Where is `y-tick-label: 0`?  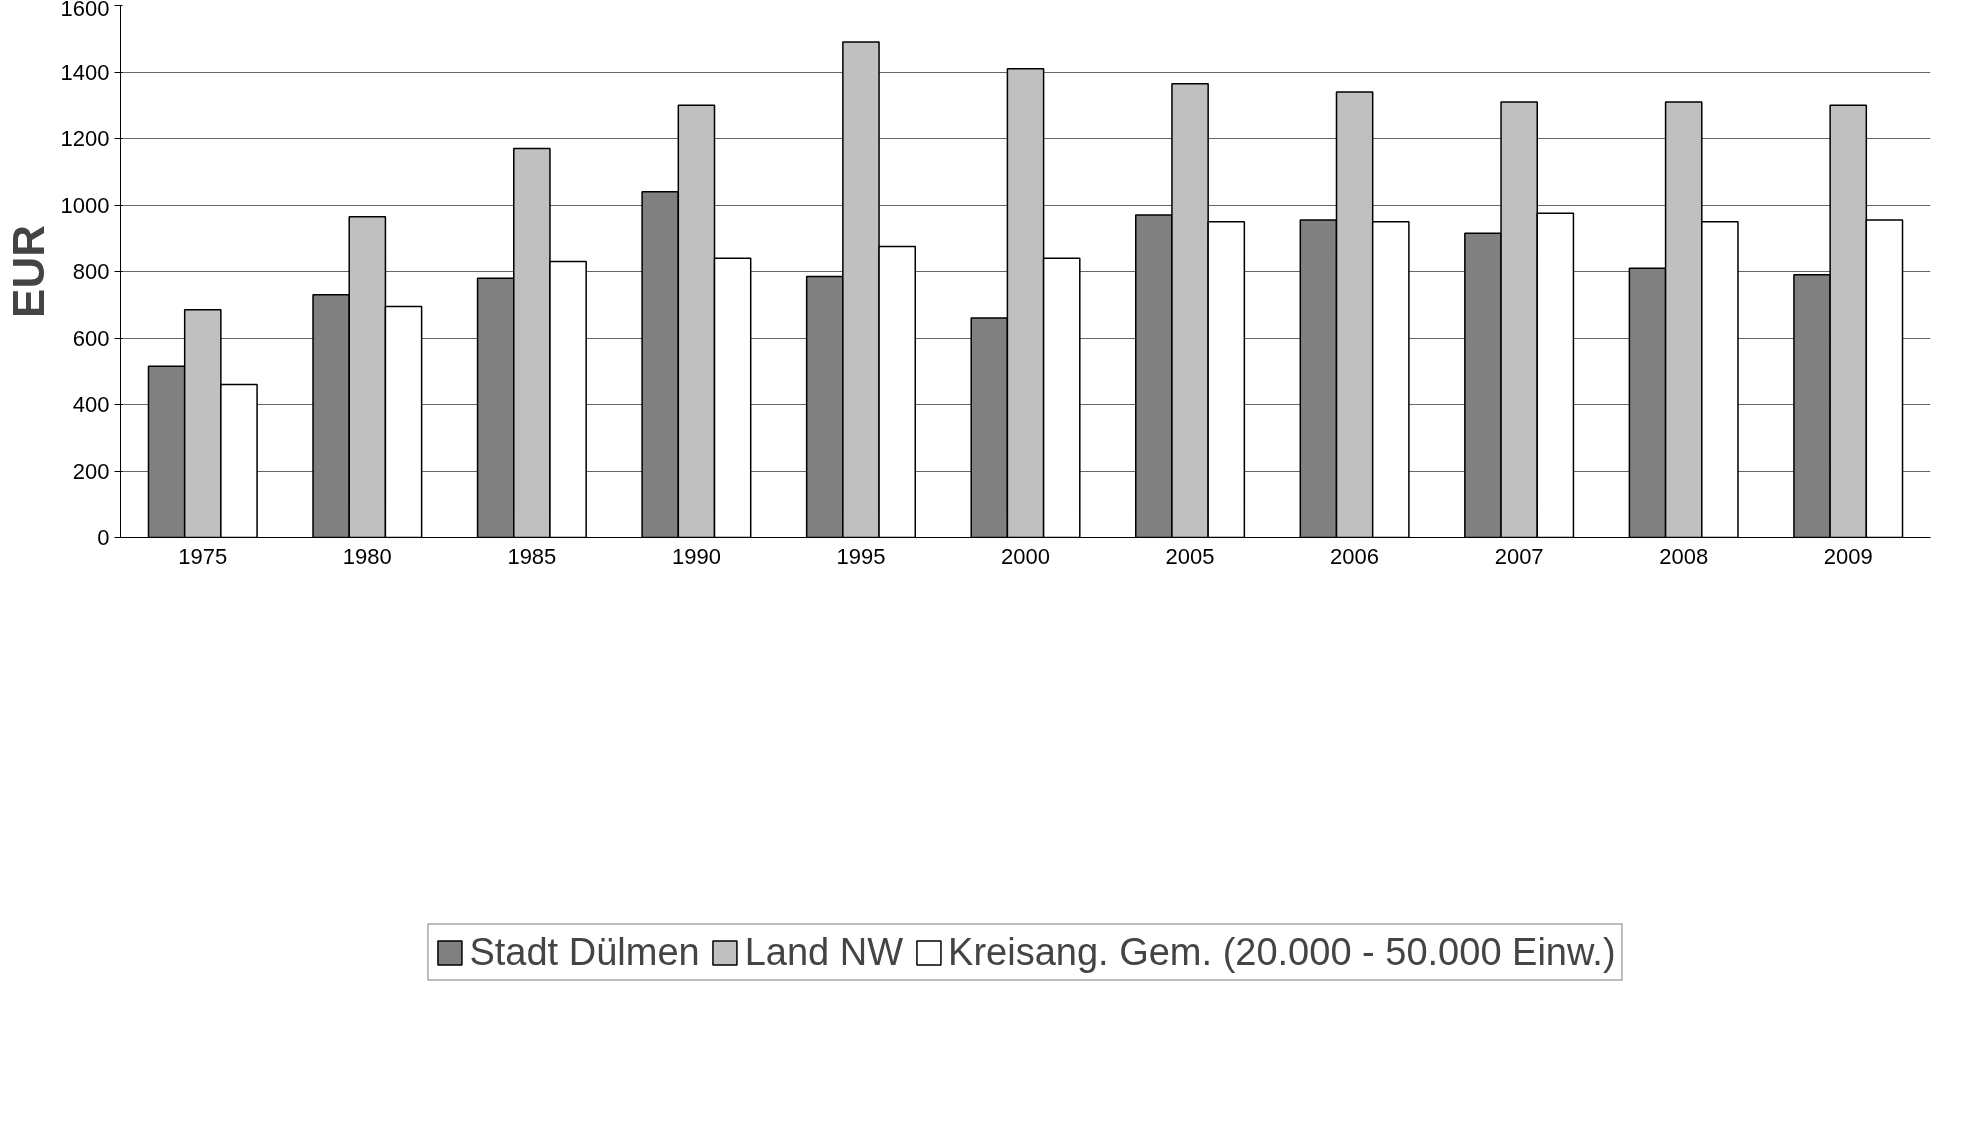
y-tick-label: 0 is located at coordinates (103, 537).